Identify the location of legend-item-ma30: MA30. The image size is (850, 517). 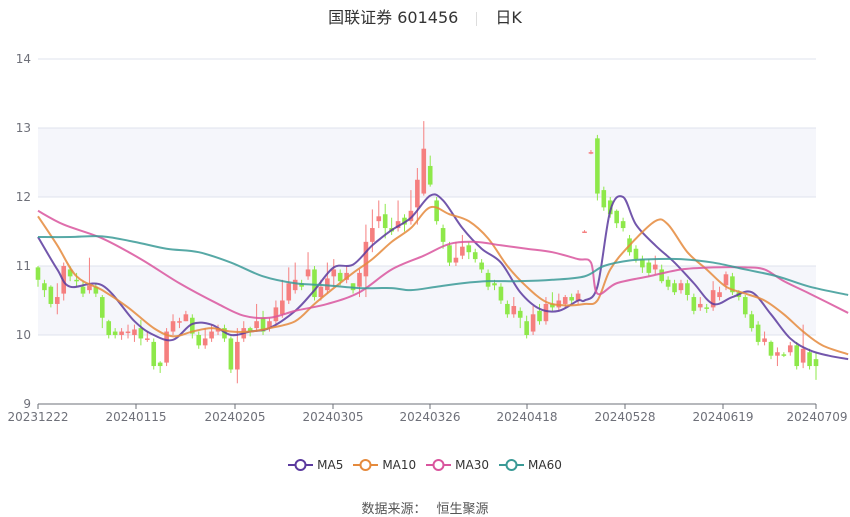
(457, 465).